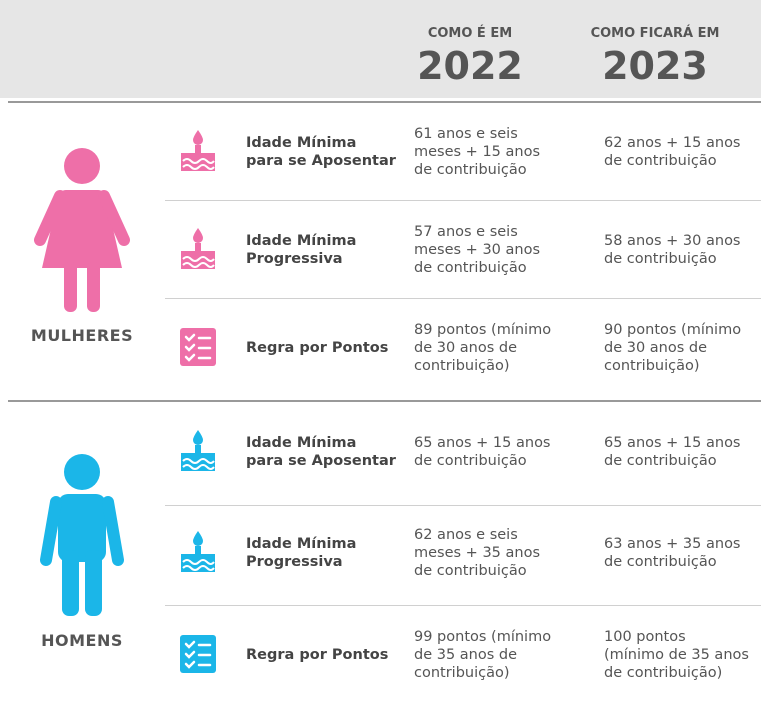 This screenshot has width=761, height=703. What do you see at coordinates (82, 535) in the screenshot?
I see `man-figure` at bounding box center [82, 535].